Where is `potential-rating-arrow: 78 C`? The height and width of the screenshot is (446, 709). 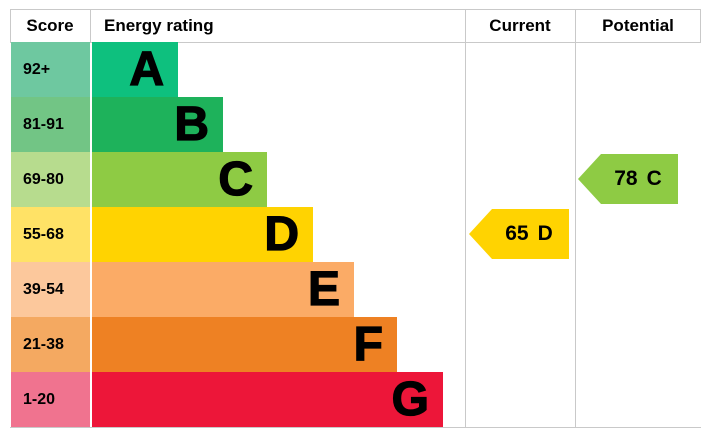 potential-rating-arrow: 78 C is located at coordinates (628, 179).